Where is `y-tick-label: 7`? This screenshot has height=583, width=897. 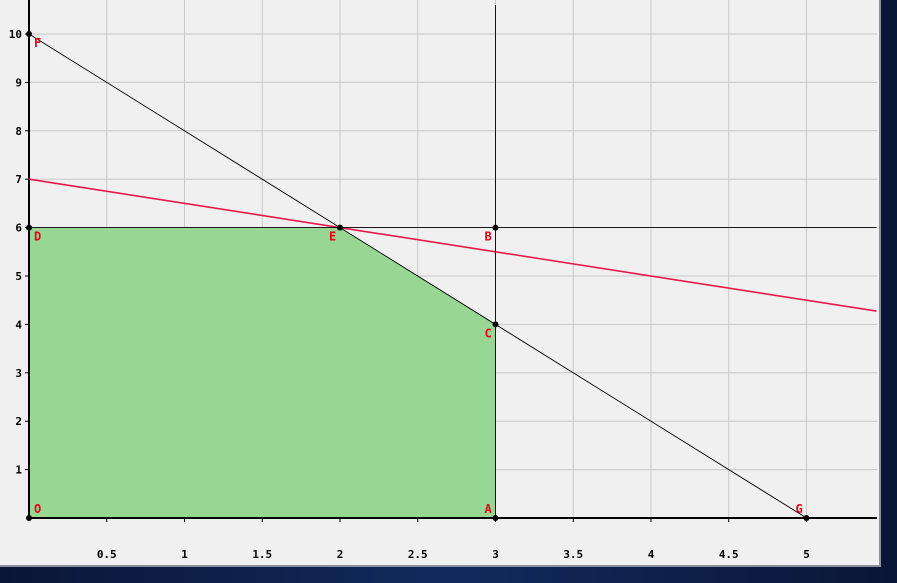 y-tick-label: 7 is located at coordinates (18, 179).